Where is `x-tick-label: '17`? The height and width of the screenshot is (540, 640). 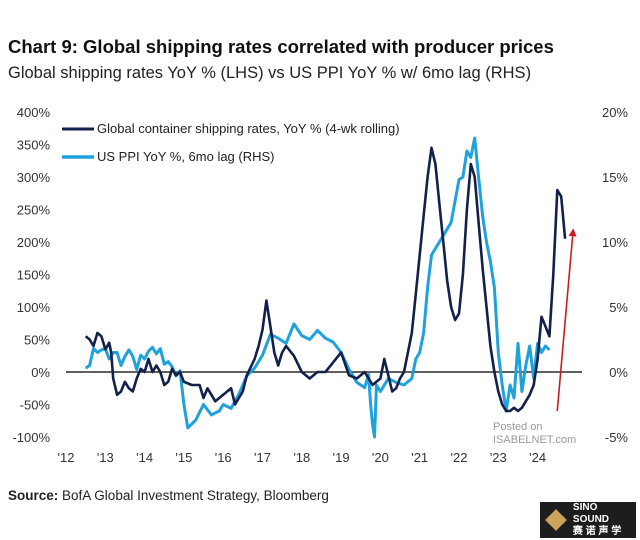
x-tick-label: '17 is located at coordinates (262, 457).